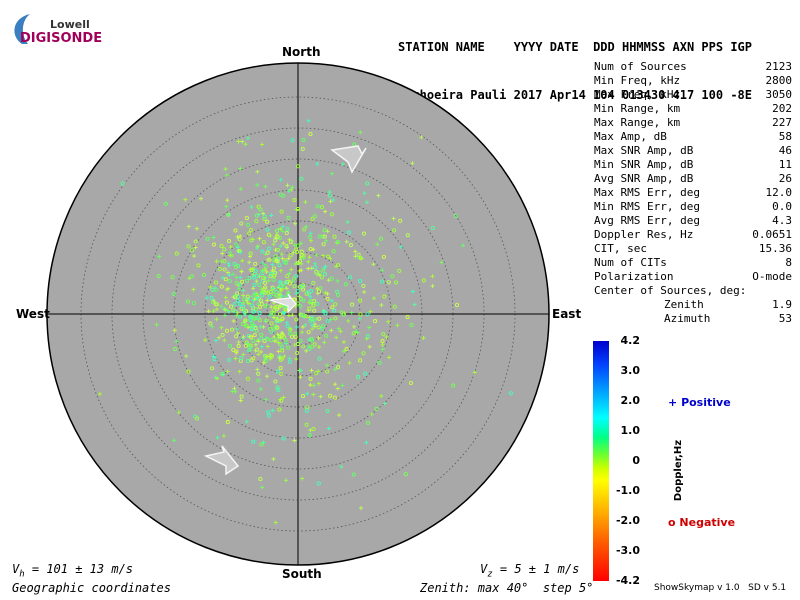 This screenshot has height=600, width=800. I want to click on stat-label: Max RMS Err, deg, so click(647, 192).